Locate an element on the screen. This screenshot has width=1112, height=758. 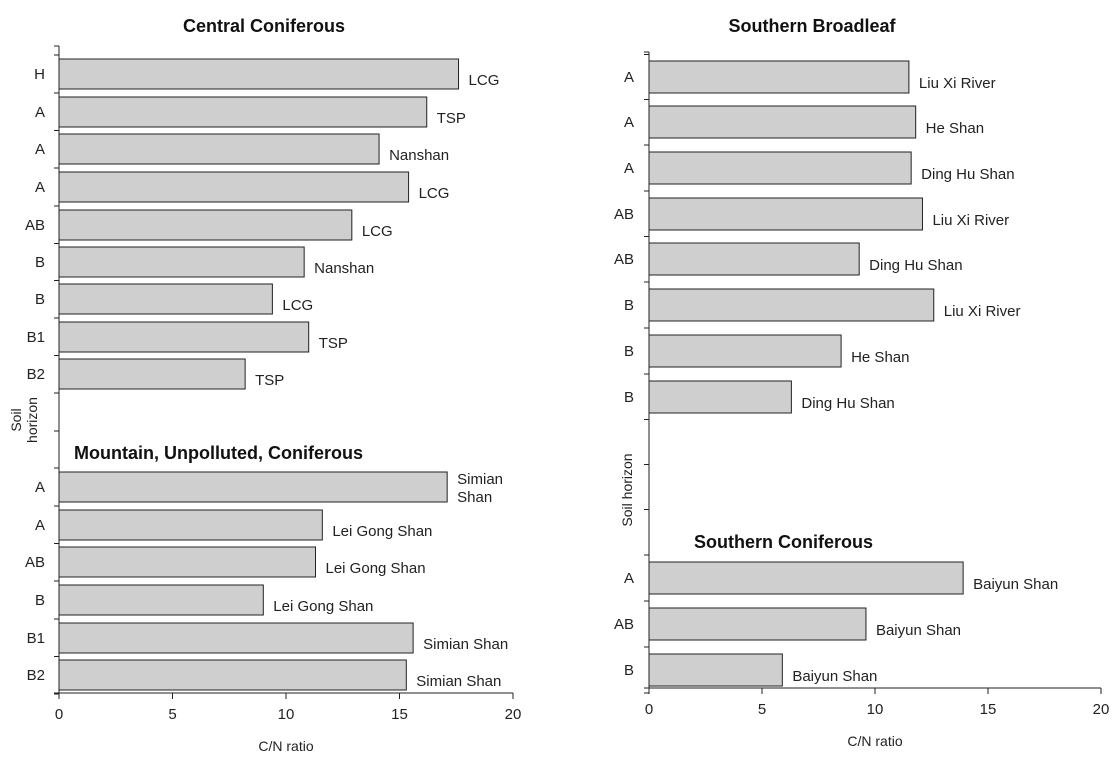
bar-group: B2 TSP is located at coordinates (155, 374).